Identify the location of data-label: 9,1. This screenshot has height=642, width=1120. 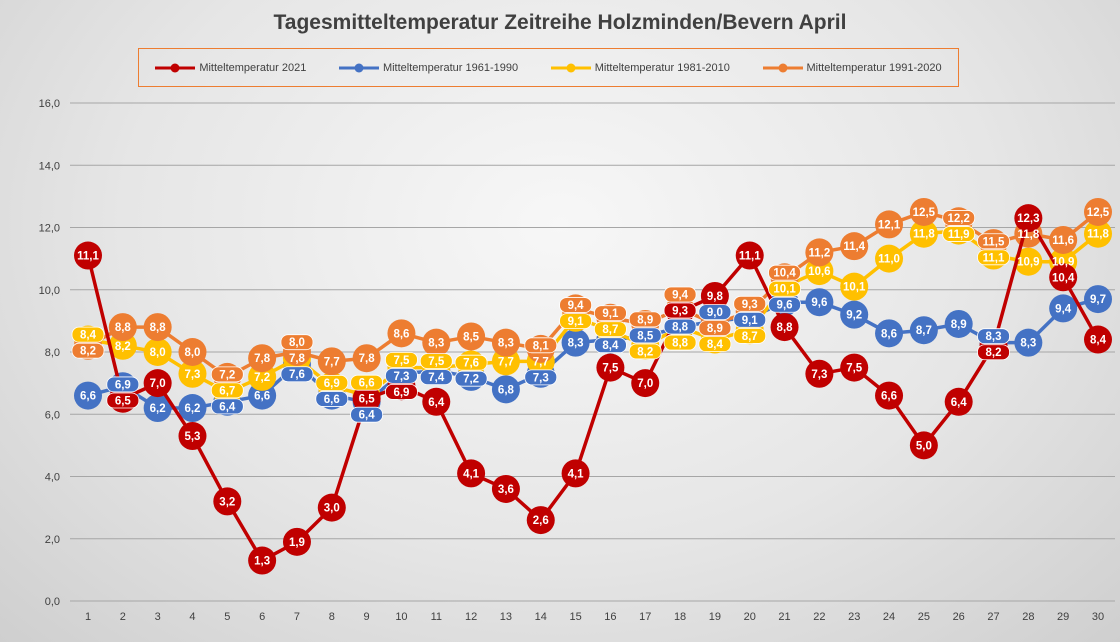
(750, 321).